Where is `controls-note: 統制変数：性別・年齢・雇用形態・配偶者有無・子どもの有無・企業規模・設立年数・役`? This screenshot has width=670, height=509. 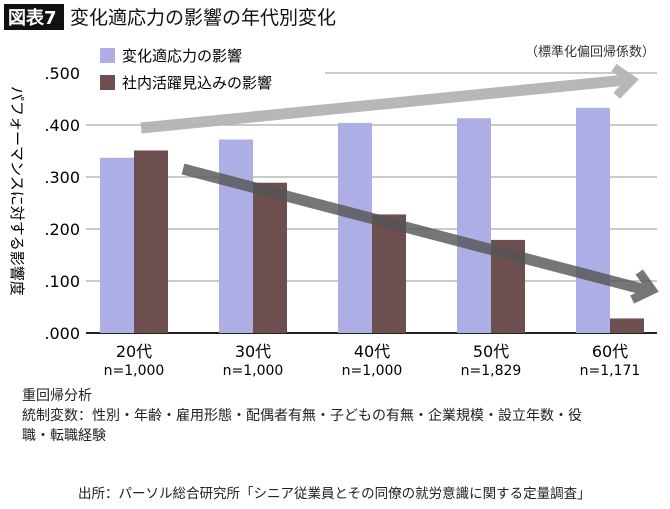 controls-note: 統制変数：性別・年齢・雇用形態・配偶者有無・子どもの有無・企業規模・設立年数・役 is located at coordinates (302, 416).